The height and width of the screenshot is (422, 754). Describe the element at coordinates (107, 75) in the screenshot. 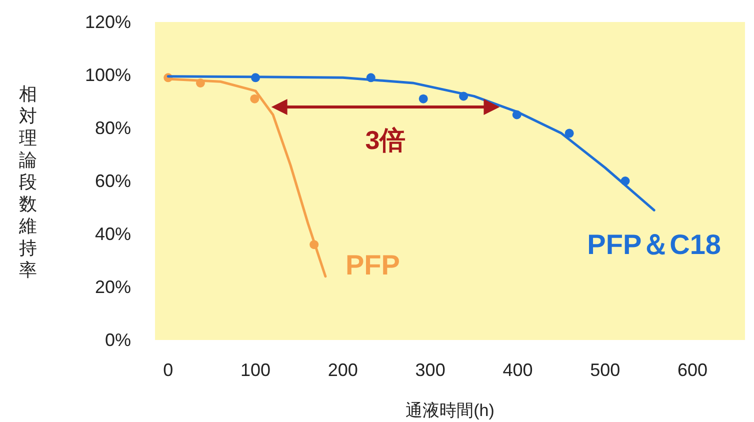

I see `y-tick-label: 100%` at that location.